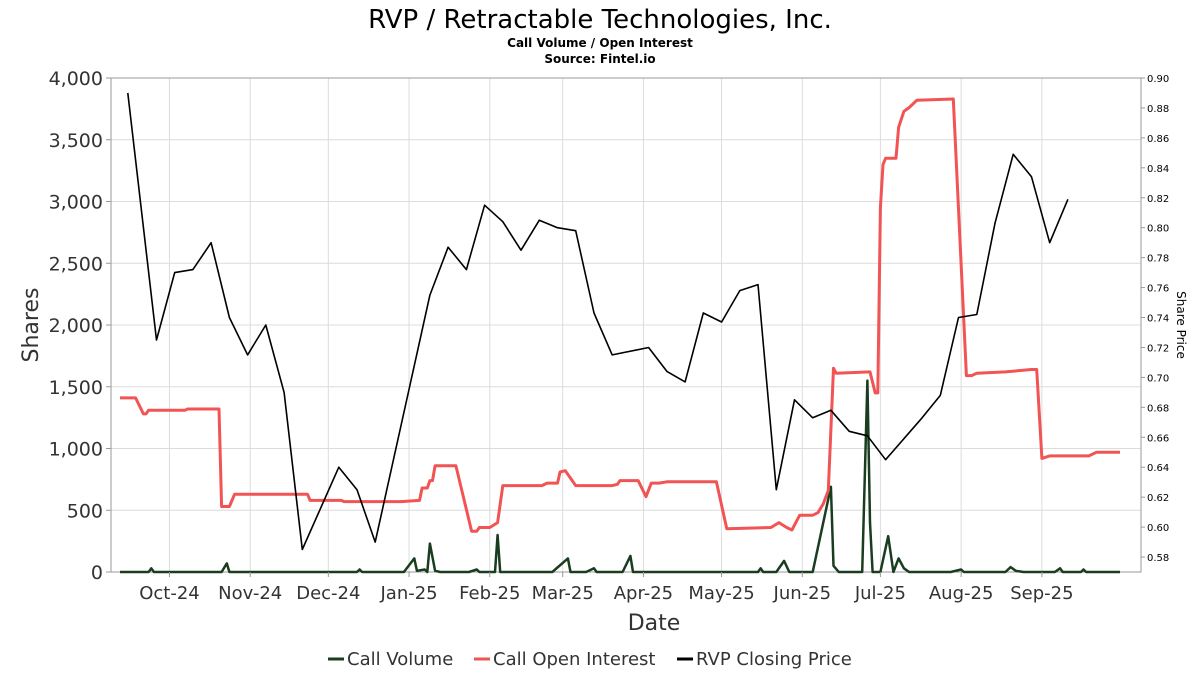 The width and height of the screenshot is (1200, 675). I want to click on x-tick-label: Oct-24, so click(169, 593).